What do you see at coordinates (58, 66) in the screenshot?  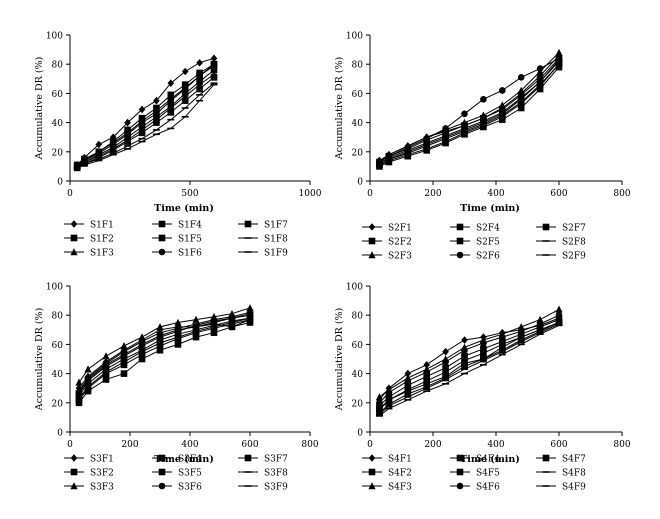 I see `chart-1-y-tick-label: 80` at bounding box center [58, 66].